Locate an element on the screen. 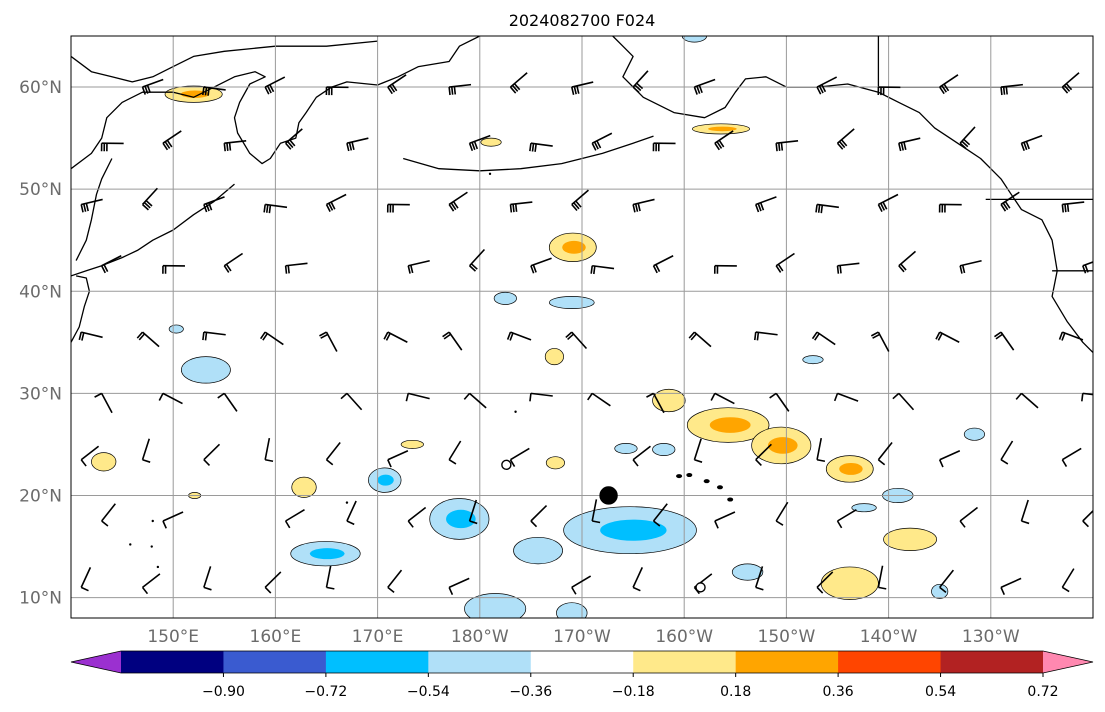 This screenshot has height=712, width=1105. longitude-label: 140°W is located at coordinates (889, 637).